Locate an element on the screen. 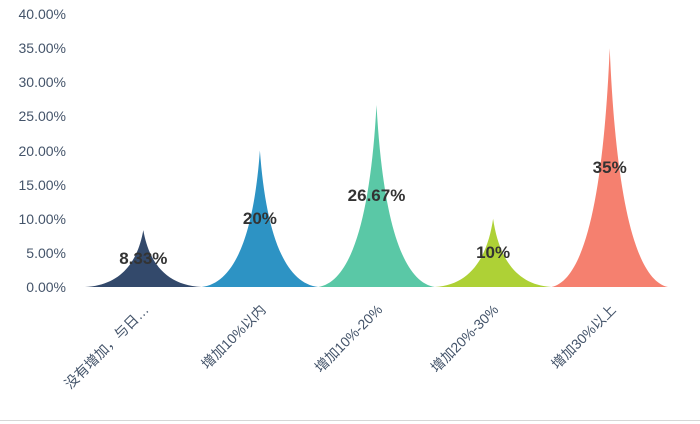  data-label-1: 20% is located at coordinates (259, 218).